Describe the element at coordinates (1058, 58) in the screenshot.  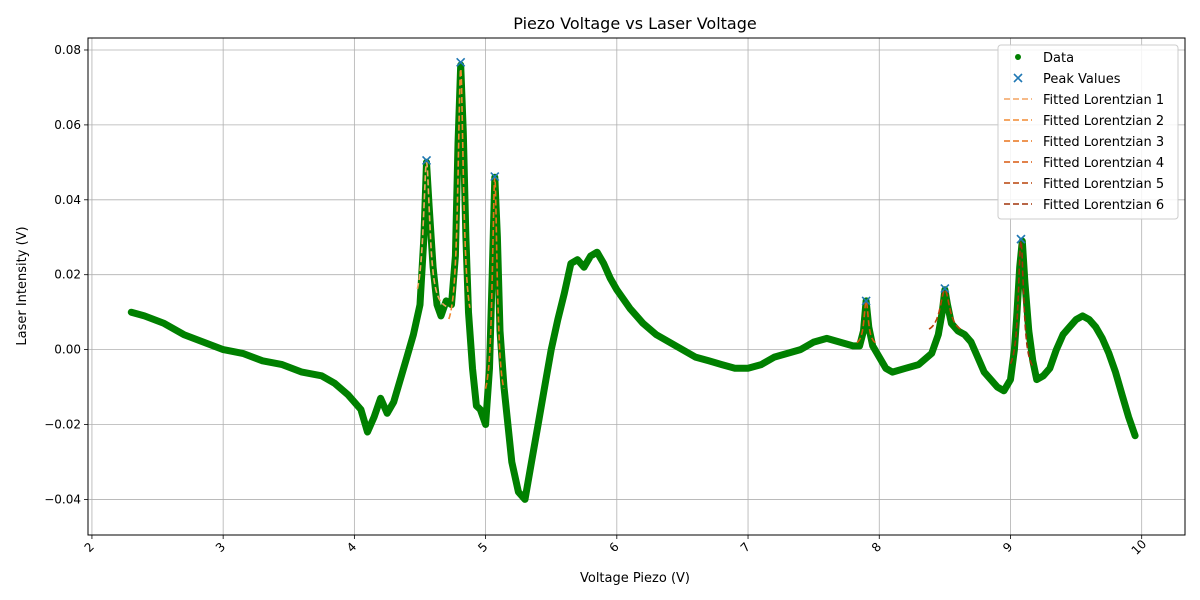
I see `legend-label: Data` at that location.